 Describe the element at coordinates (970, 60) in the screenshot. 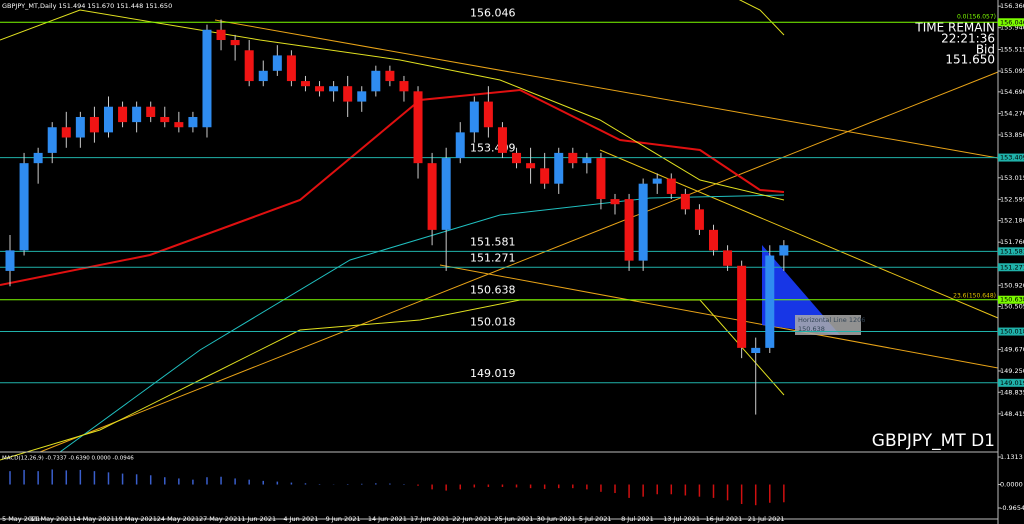

I see `bid-price: 151.650` at that location.